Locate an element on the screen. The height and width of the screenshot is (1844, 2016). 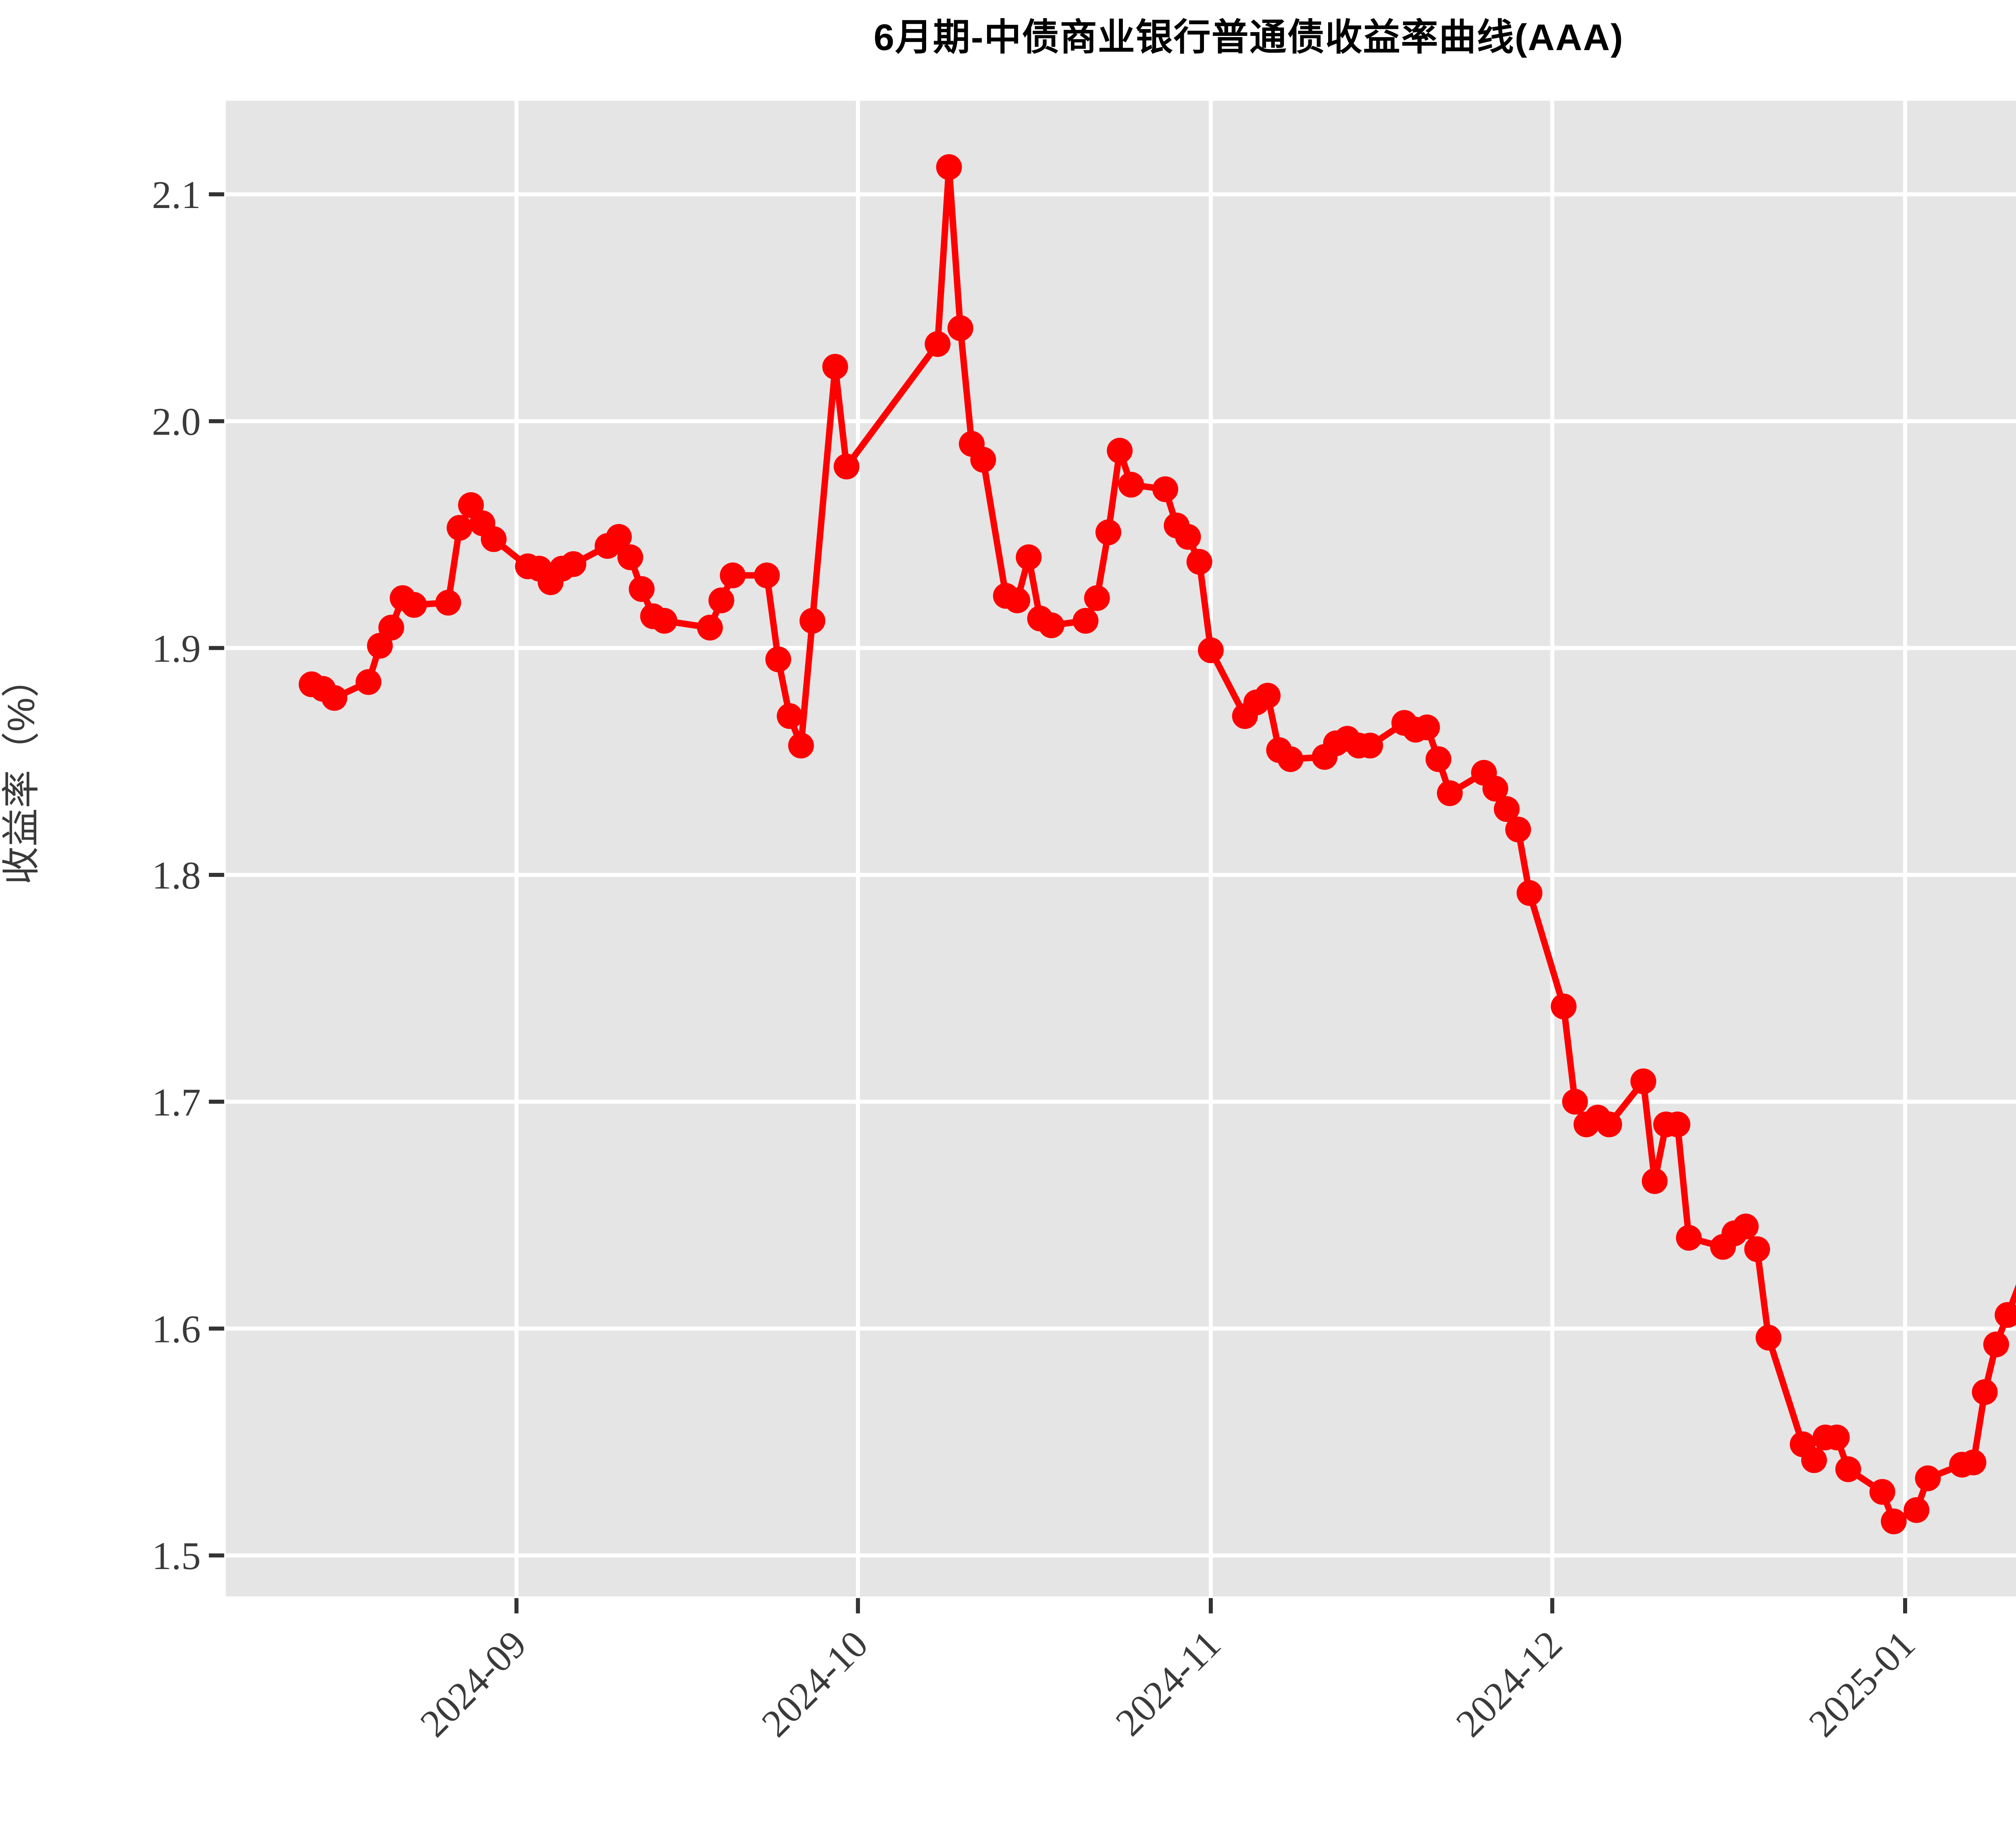
y-tick-label: 2.1 is located at coordinates (176, 194).